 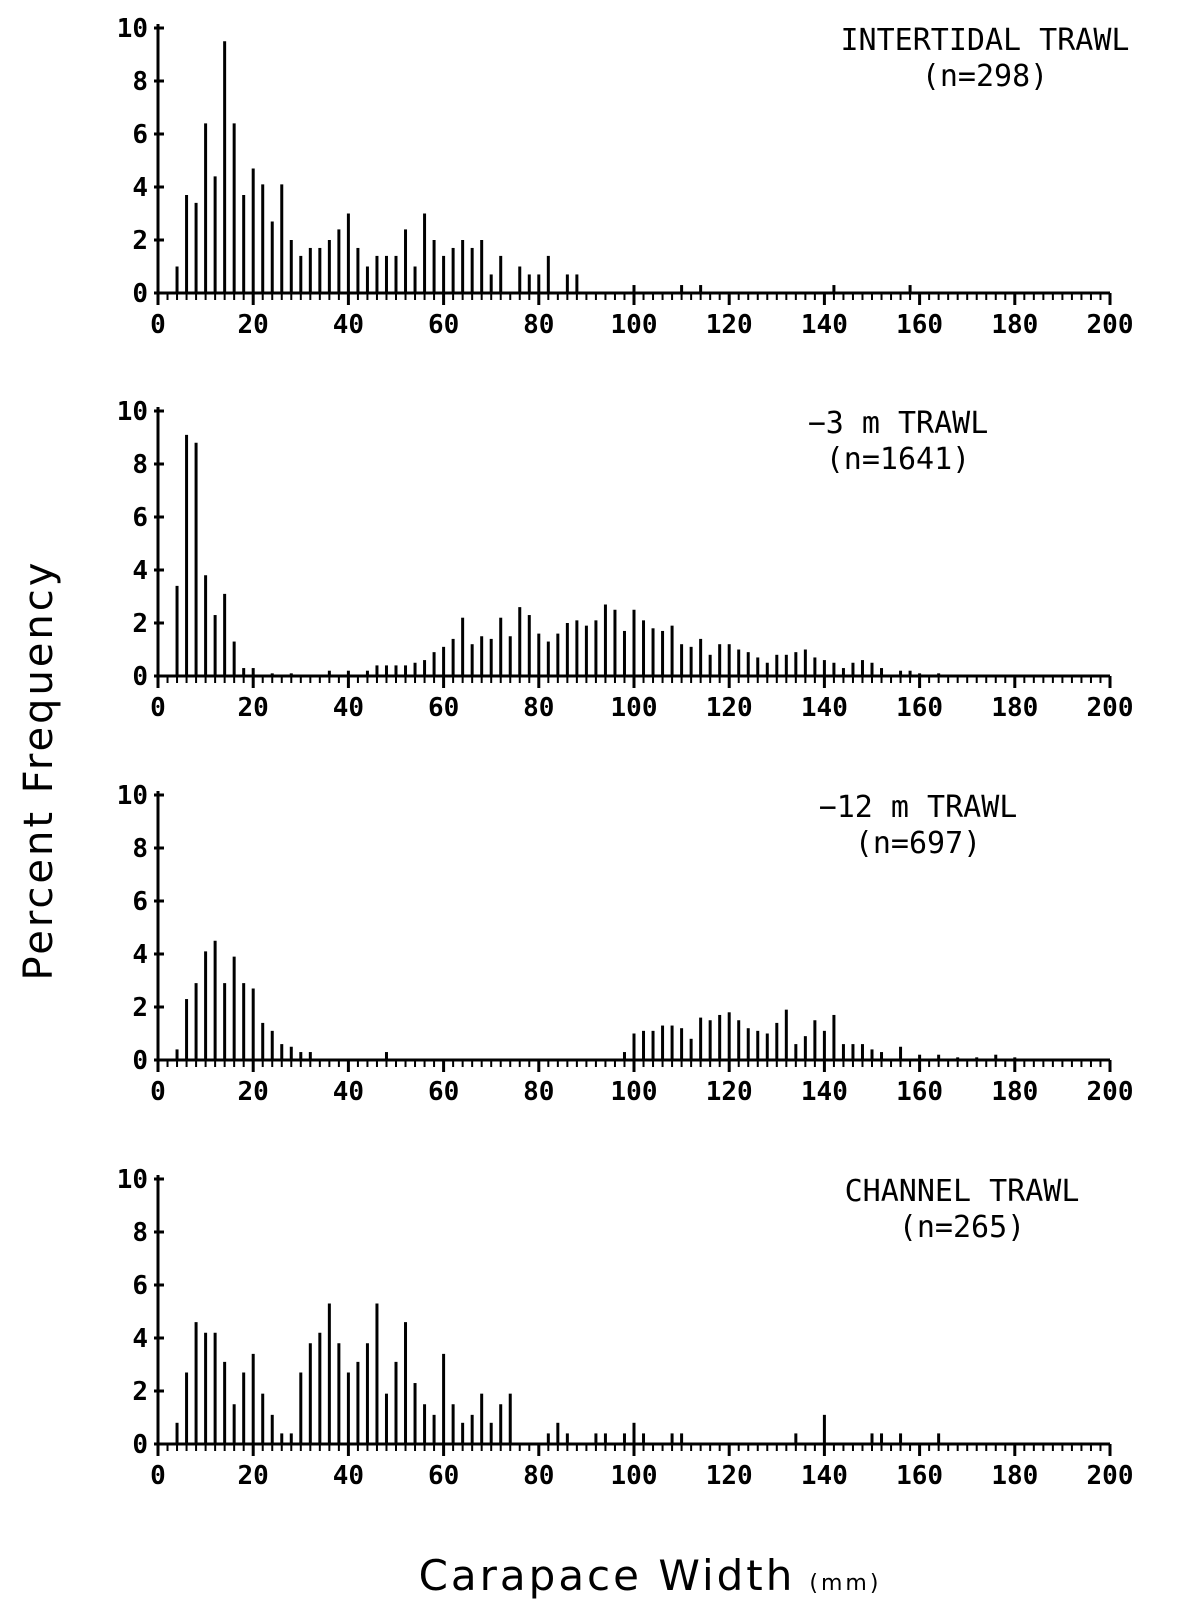 I want to click on panel-sample-size: (n=1641), so click(x=898, y=459).